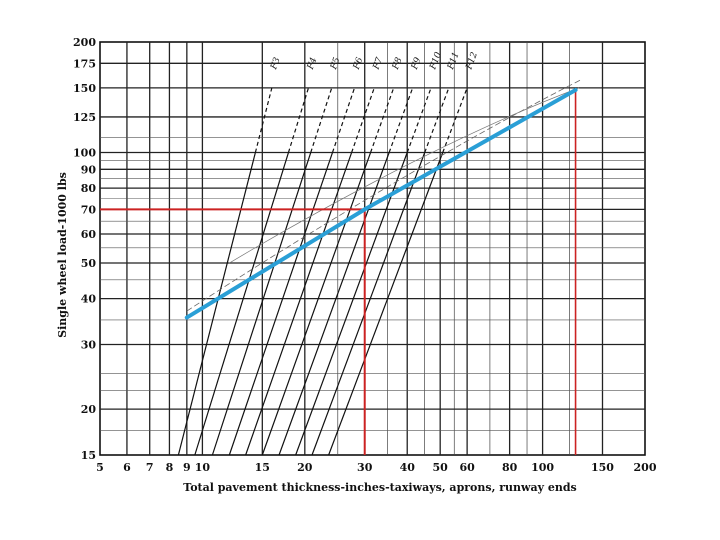 The height and width of the screenshot is (540, 720). I want to click on y-tick-label: 90, so click(89, 169).